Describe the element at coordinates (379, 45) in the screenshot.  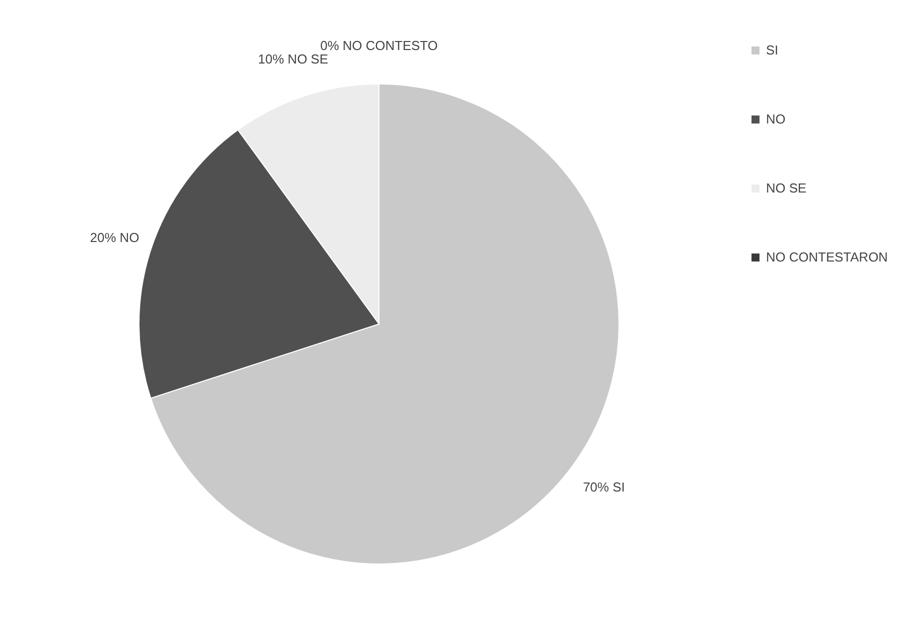
I see `text: 0% NO CONTESTO` at that location.